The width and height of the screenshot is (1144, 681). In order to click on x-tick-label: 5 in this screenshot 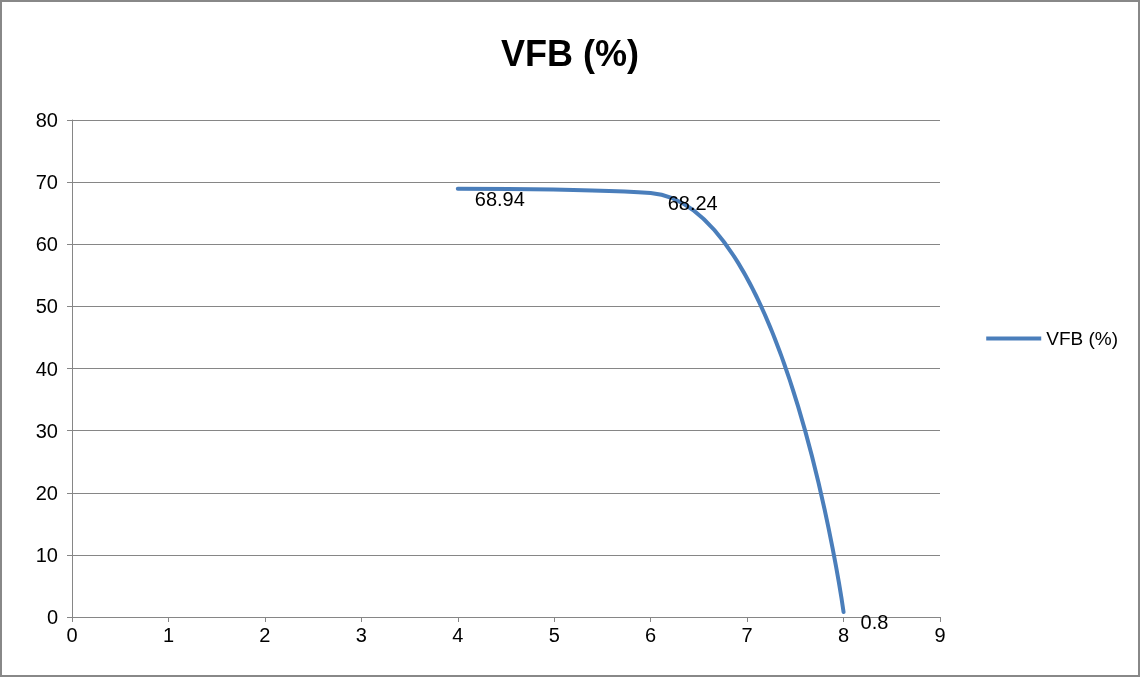, I will do `click(554, 635)`.